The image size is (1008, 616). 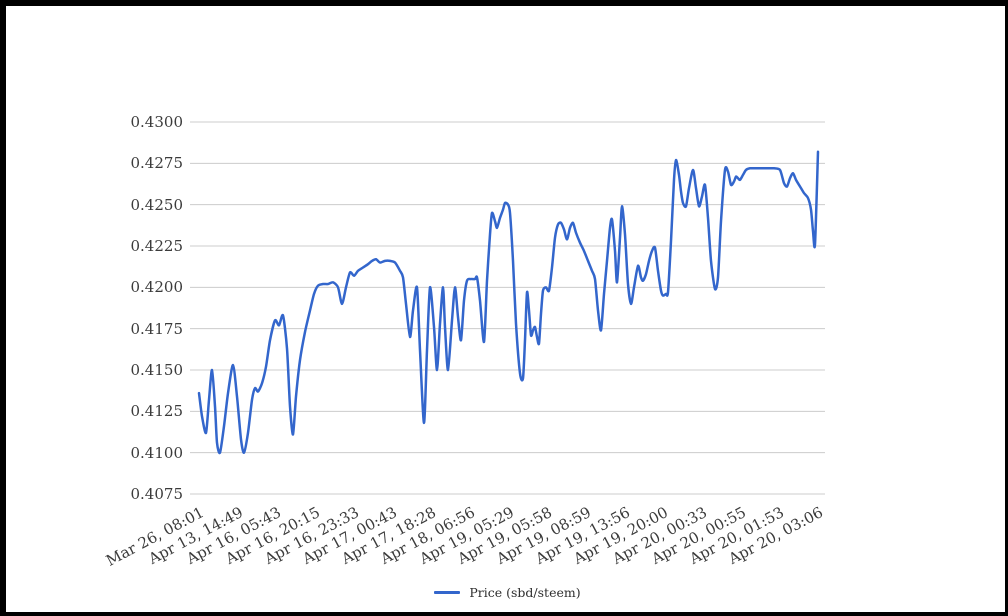 I want to click on y-axis-tick-label: 0.4300, so click(x=157, y=122).